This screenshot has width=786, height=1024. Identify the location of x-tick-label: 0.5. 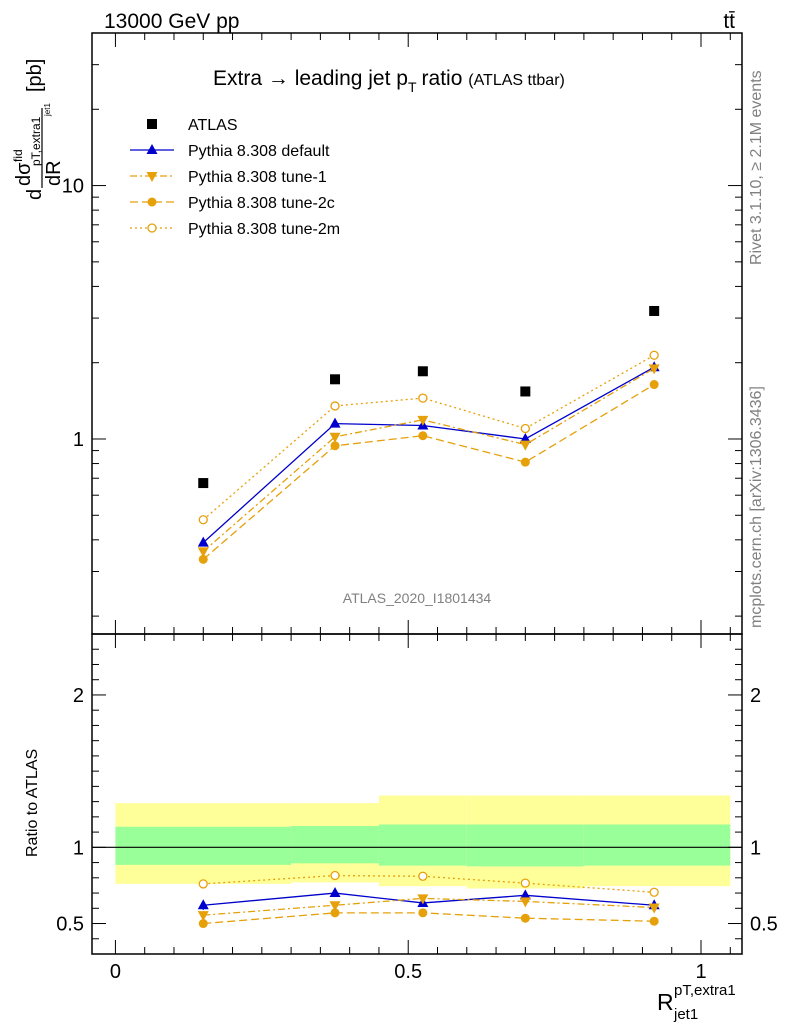
(408, 972).